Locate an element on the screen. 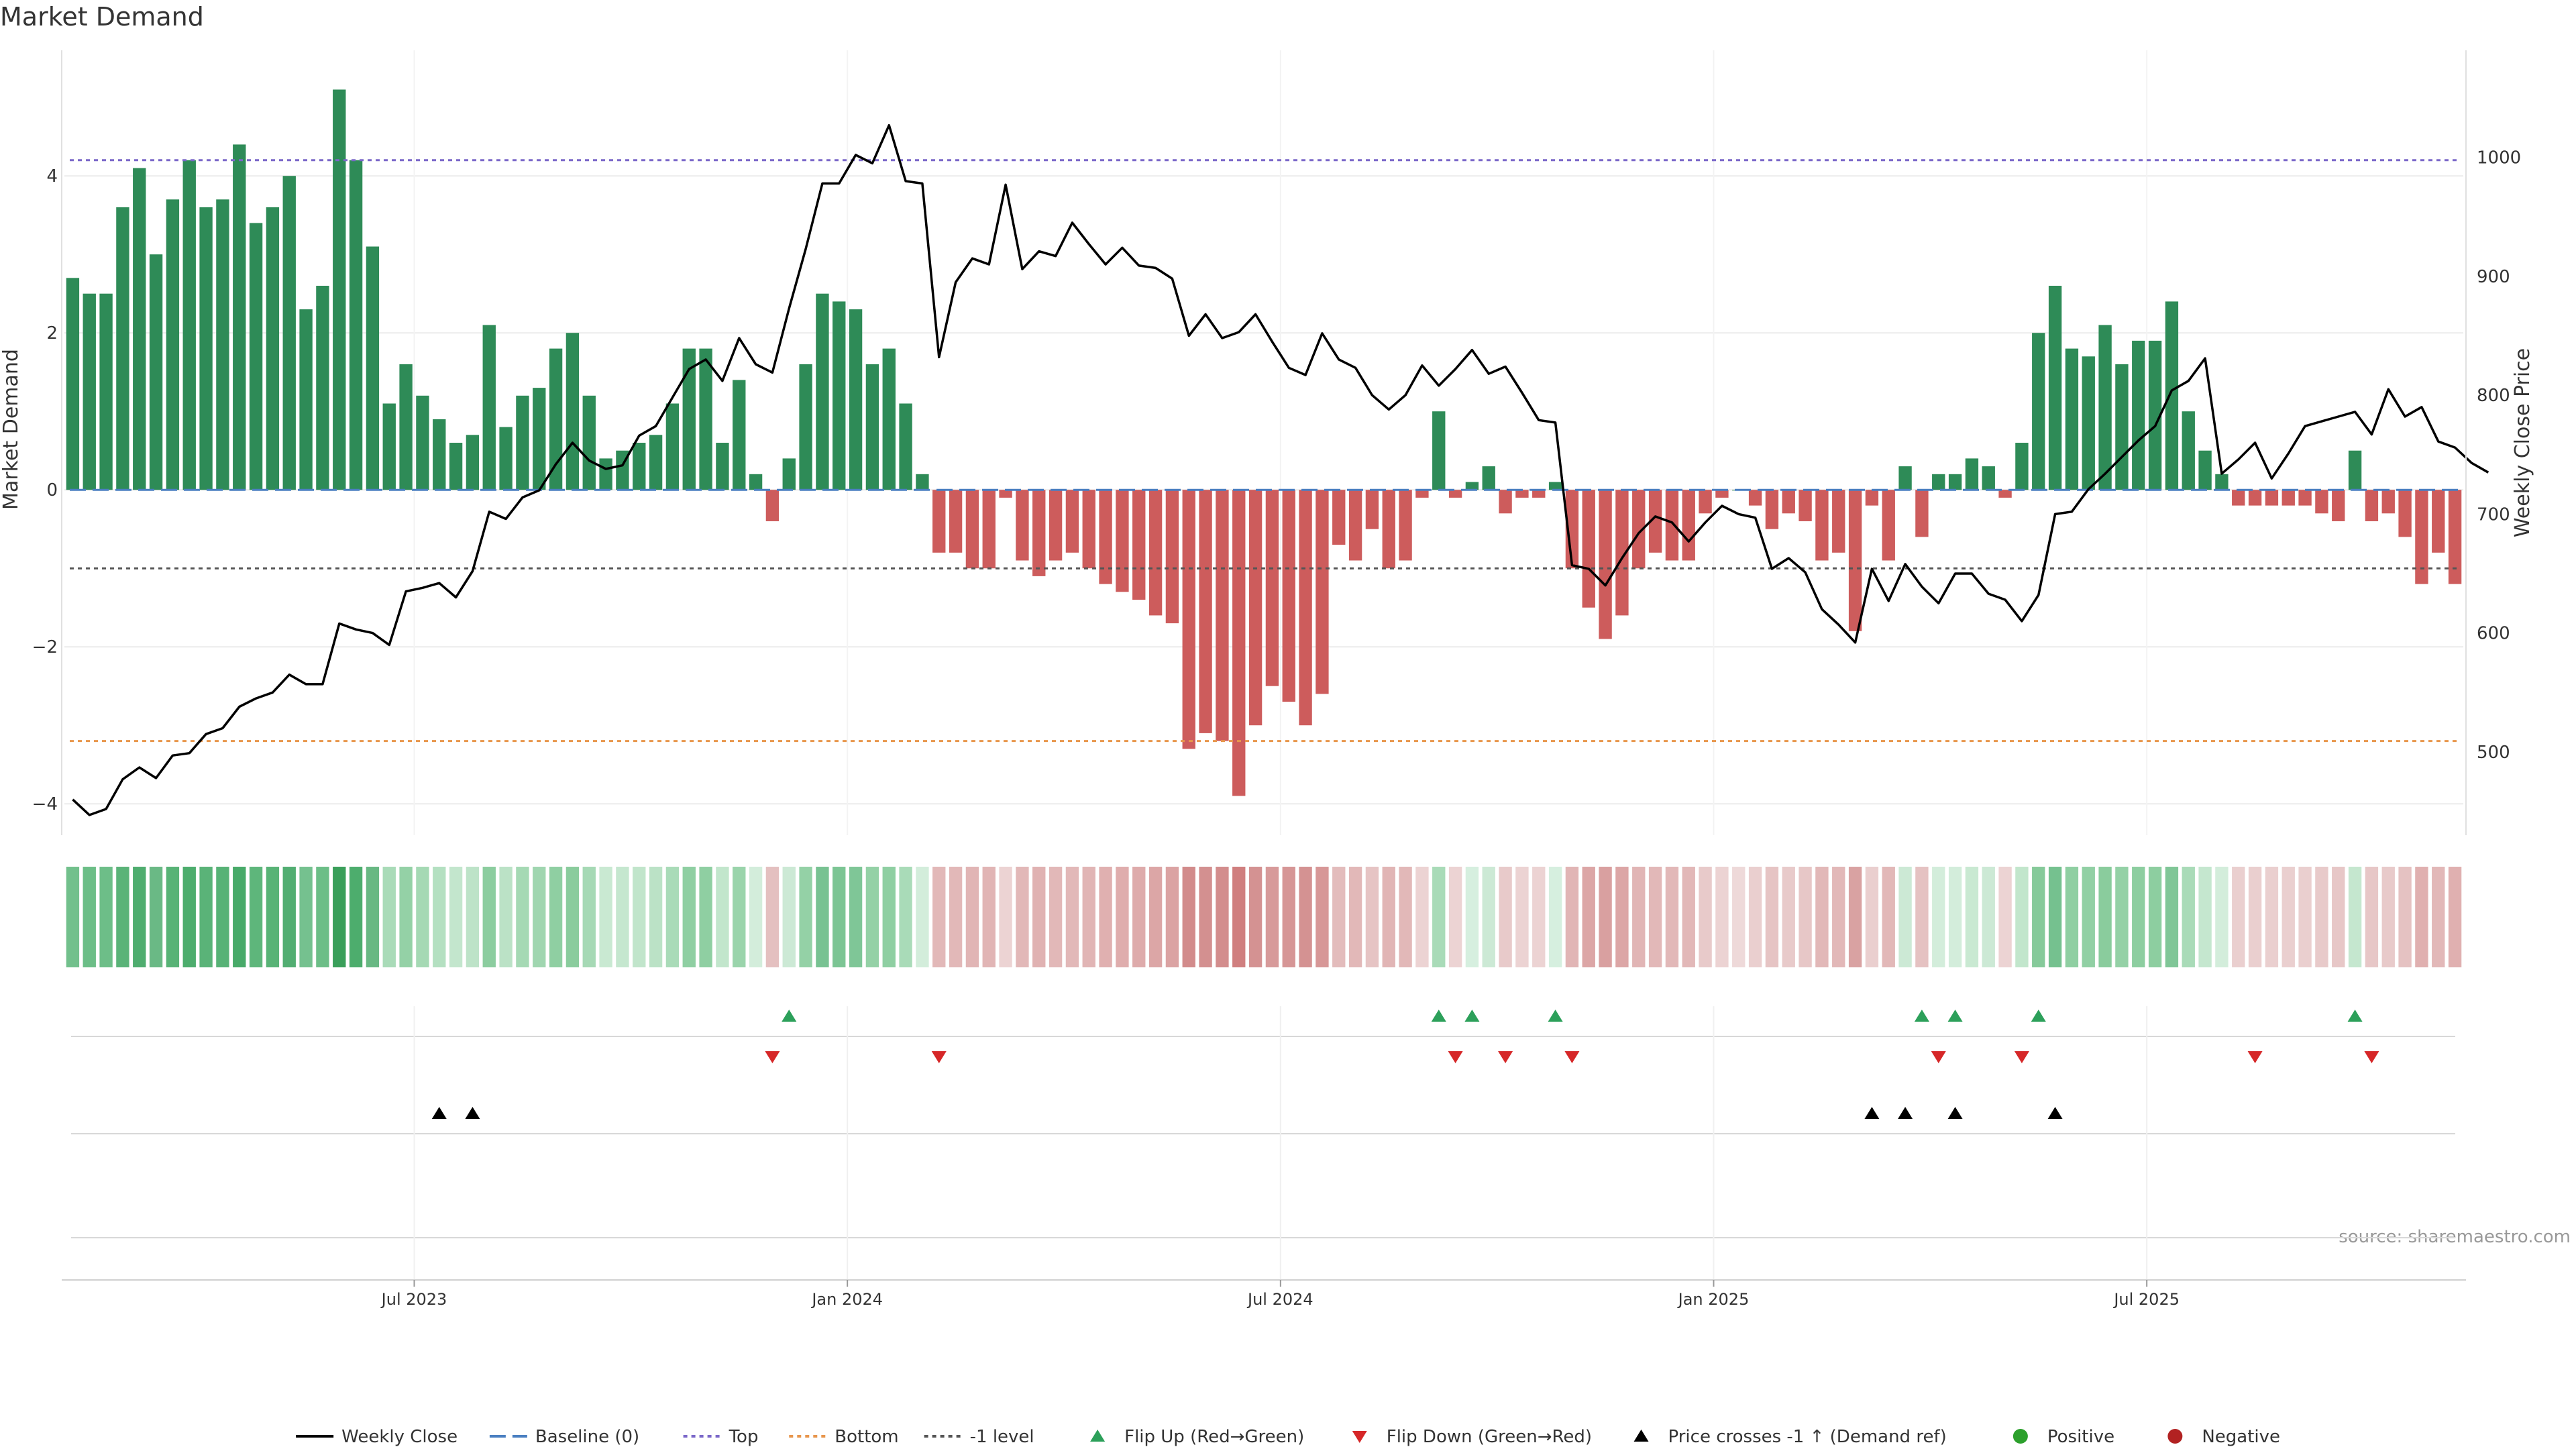  legend-symbol is located at coordinates (2175, 1436).